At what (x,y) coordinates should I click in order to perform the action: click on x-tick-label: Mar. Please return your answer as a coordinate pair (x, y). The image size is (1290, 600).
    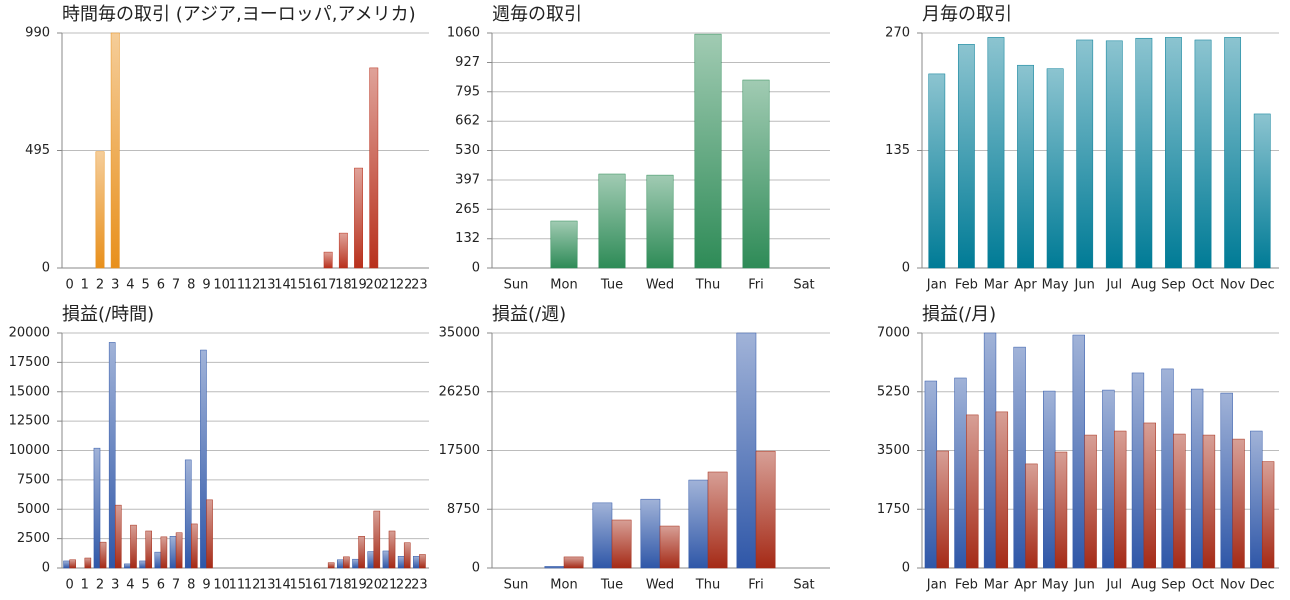
    Looking at the image, I should click on (996, 585).